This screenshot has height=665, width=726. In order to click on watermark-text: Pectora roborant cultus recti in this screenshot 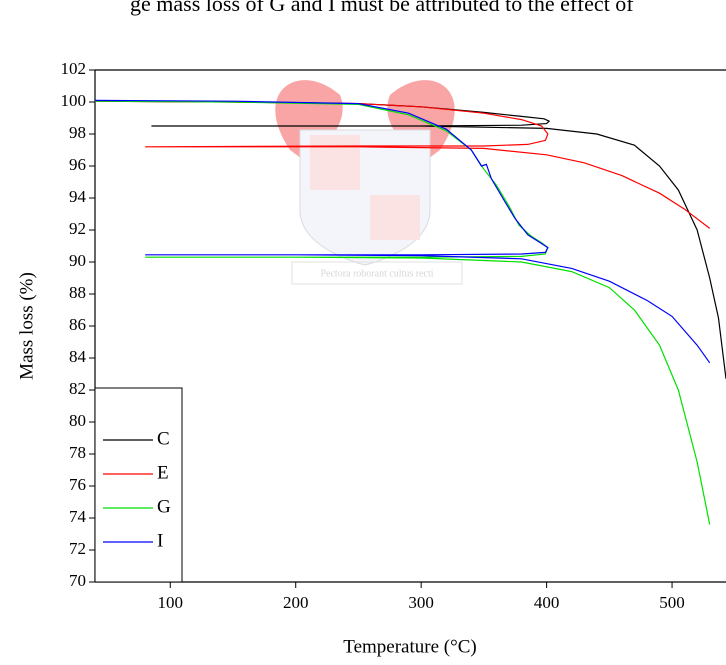, I will do `click(376, 273)`.